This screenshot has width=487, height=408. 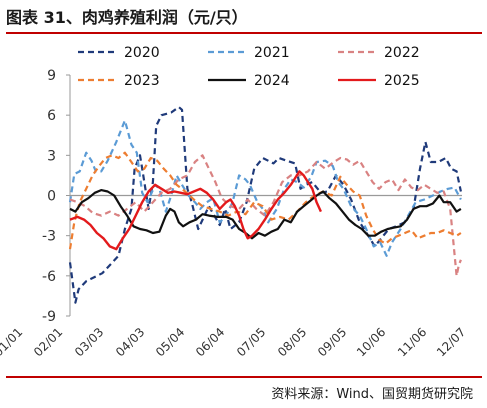 I want to click on legend-label-2020: 2020, so click(x=142, y=53).